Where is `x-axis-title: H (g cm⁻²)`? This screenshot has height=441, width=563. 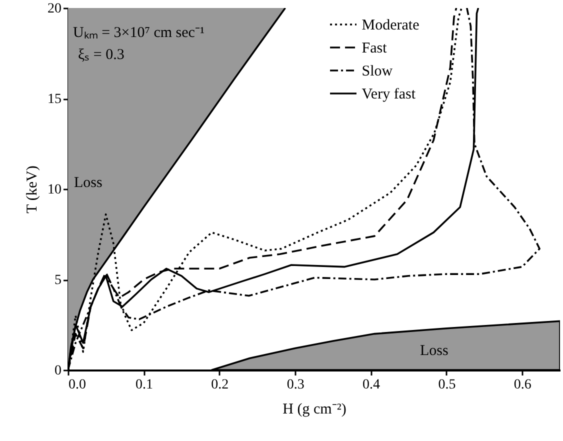
x-axis-title: H (g cm⁻²) is located at coordinates (314, 410).